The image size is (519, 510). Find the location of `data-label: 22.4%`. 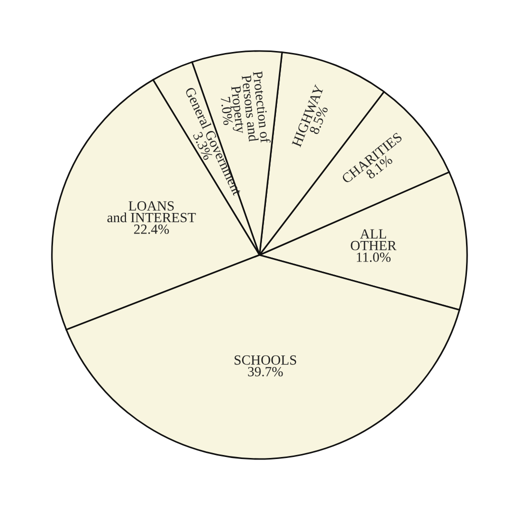

data-label: 22.4% is located at coordinates (151, 229).